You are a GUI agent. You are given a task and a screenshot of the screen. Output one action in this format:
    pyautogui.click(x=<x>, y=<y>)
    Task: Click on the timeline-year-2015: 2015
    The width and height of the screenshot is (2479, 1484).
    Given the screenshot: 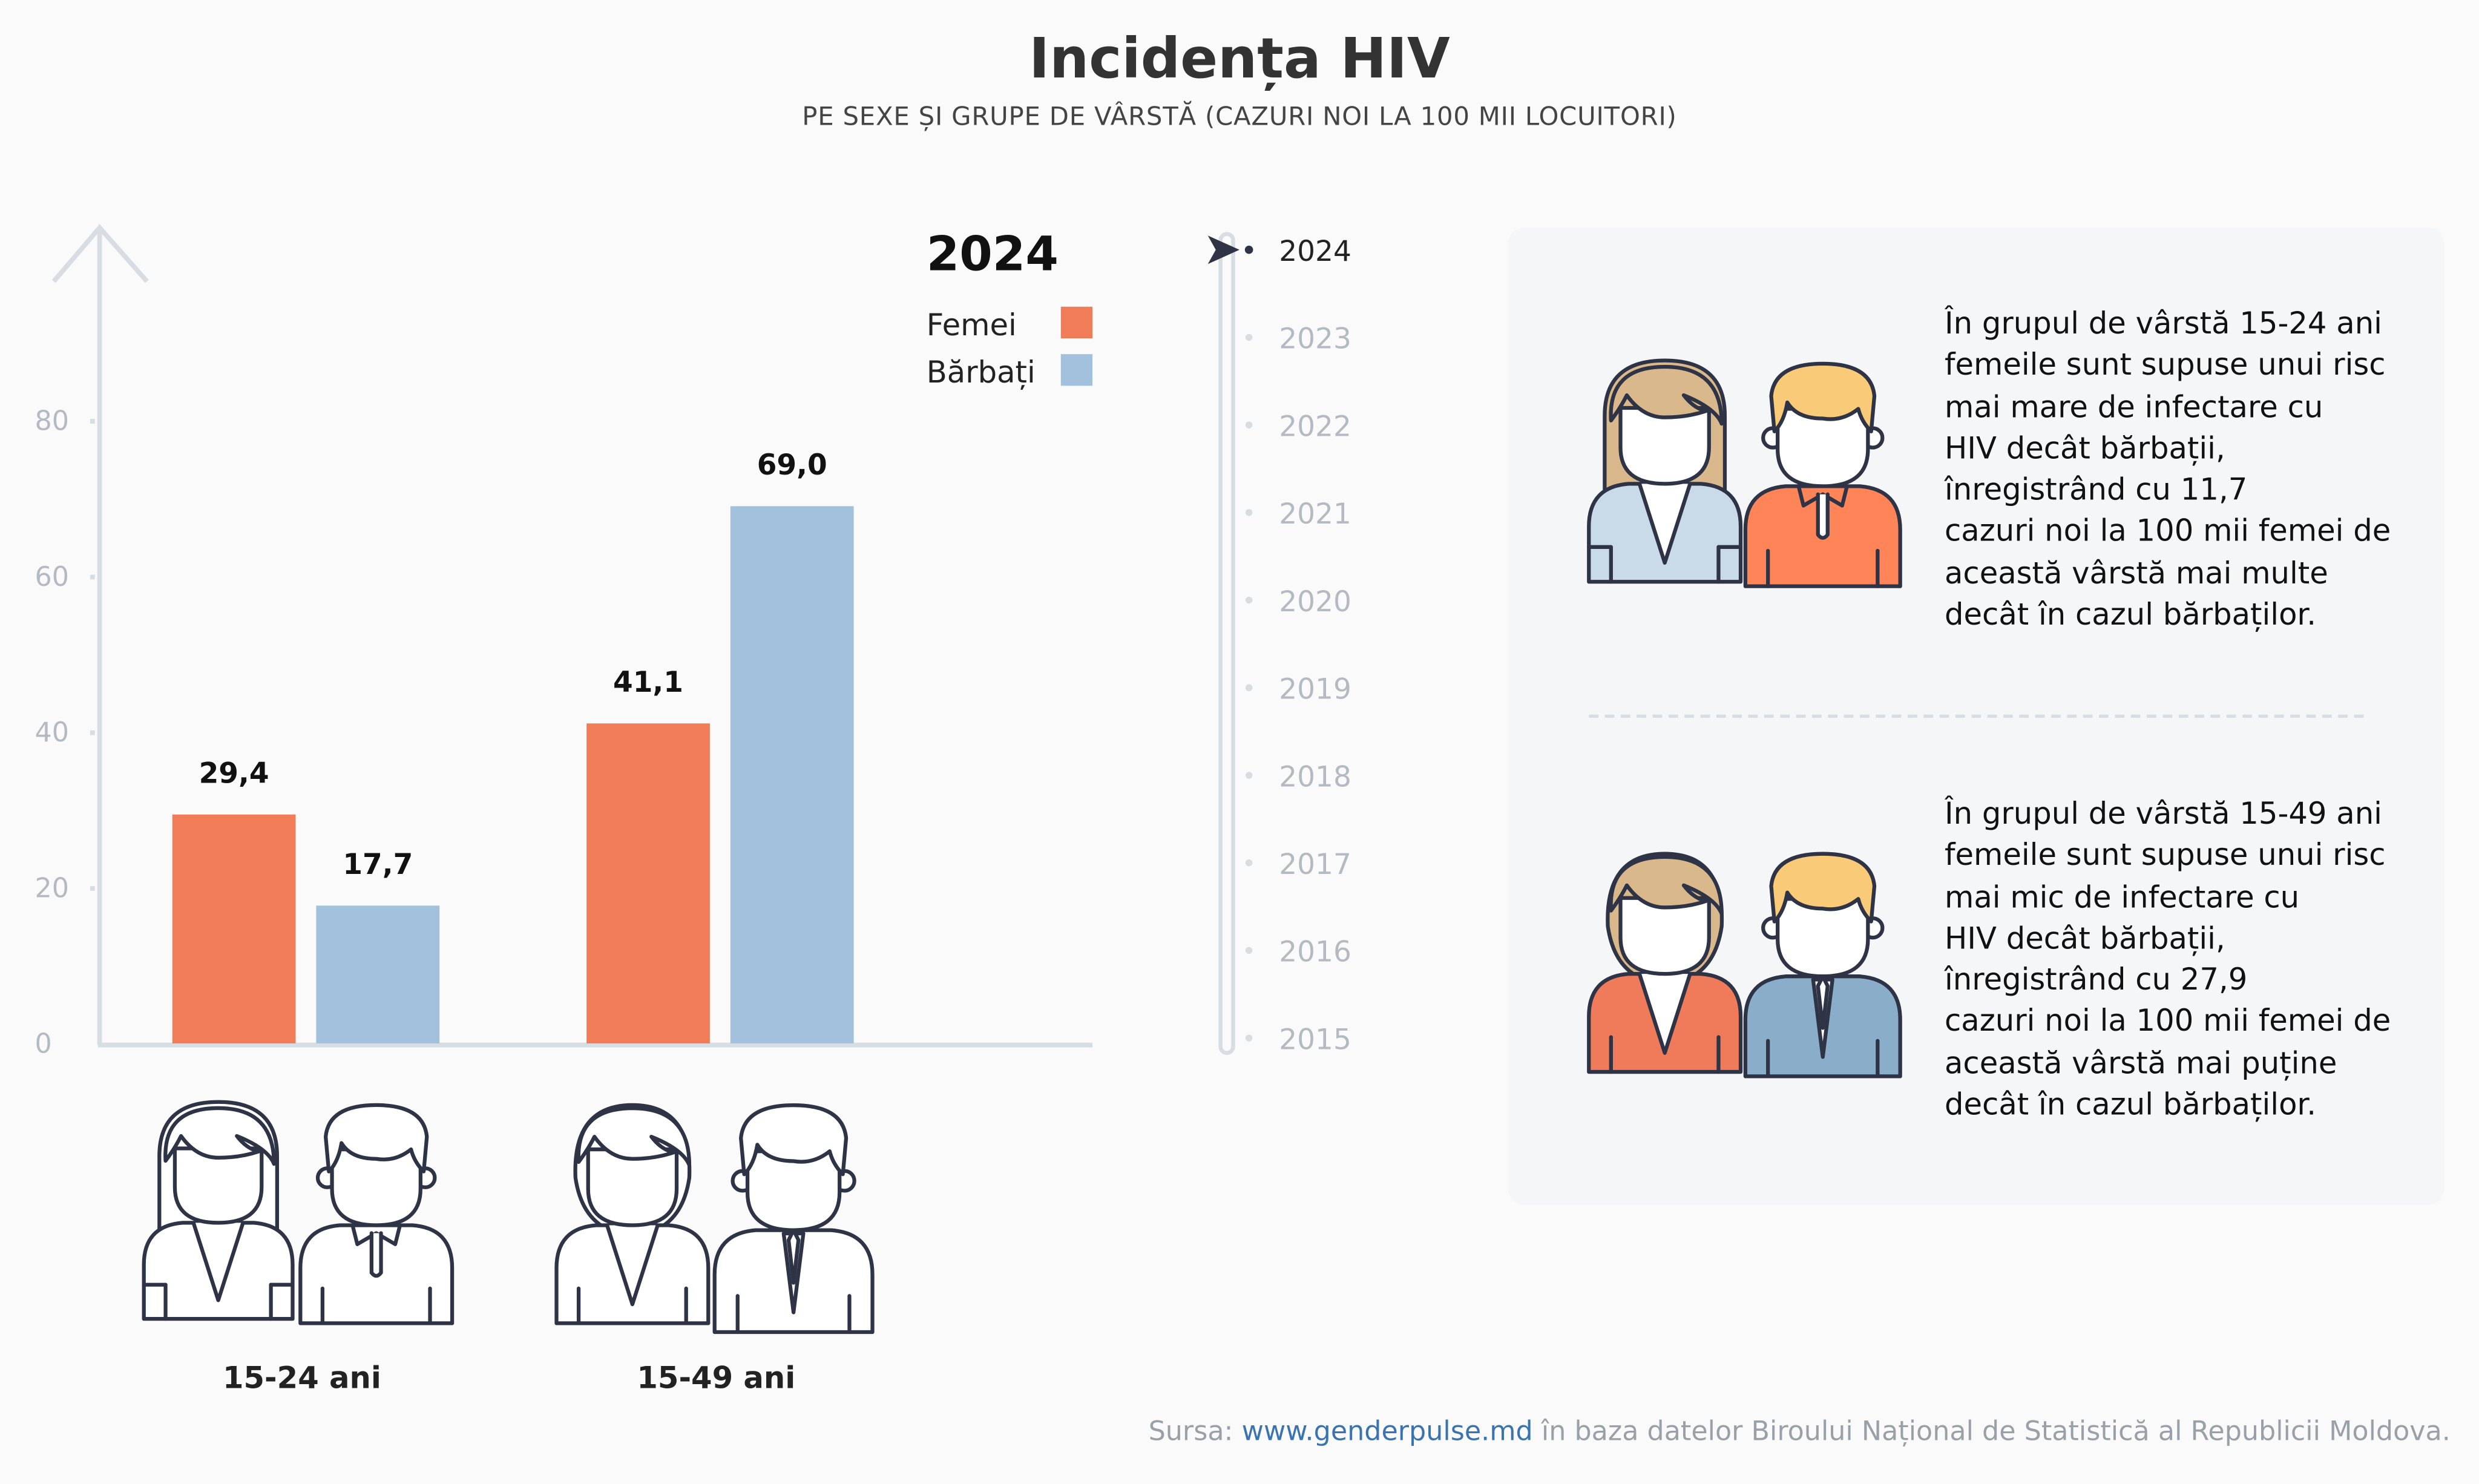 What is the action you would take?
    pyautogui.click(x=1315, y=1040)
    